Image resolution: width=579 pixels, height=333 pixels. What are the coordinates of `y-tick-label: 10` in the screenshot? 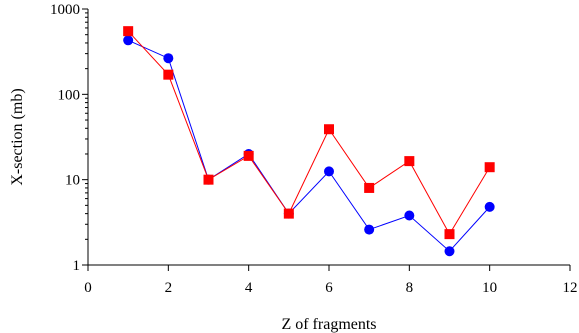 It's located at (72, 181).